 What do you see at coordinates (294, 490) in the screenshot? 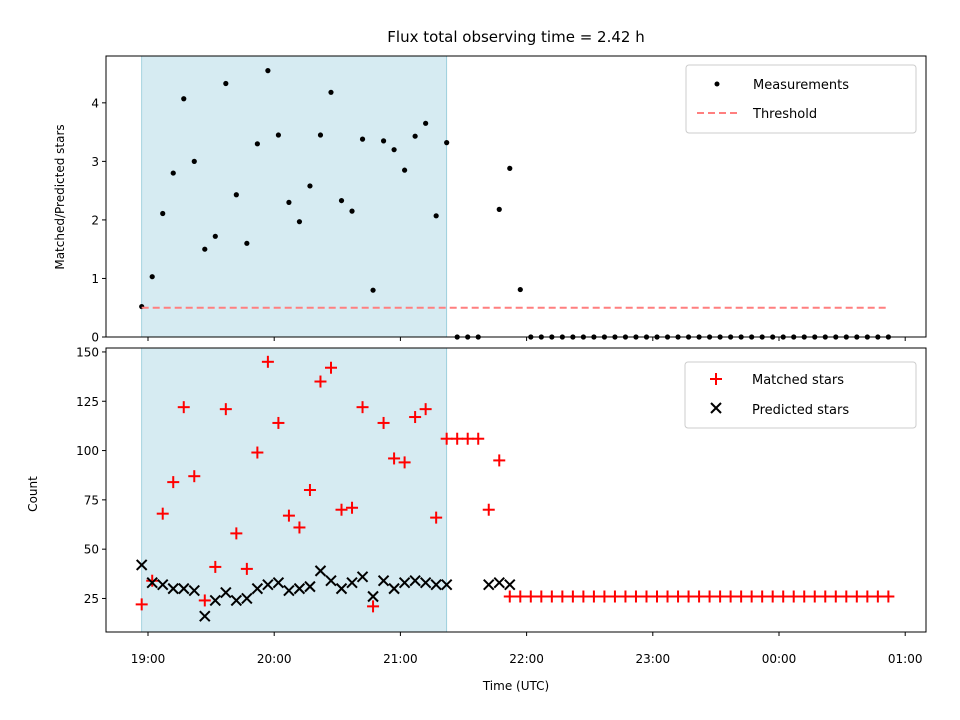
I see `bottom-panel-shaded-region` at bounding box center [294, 490].